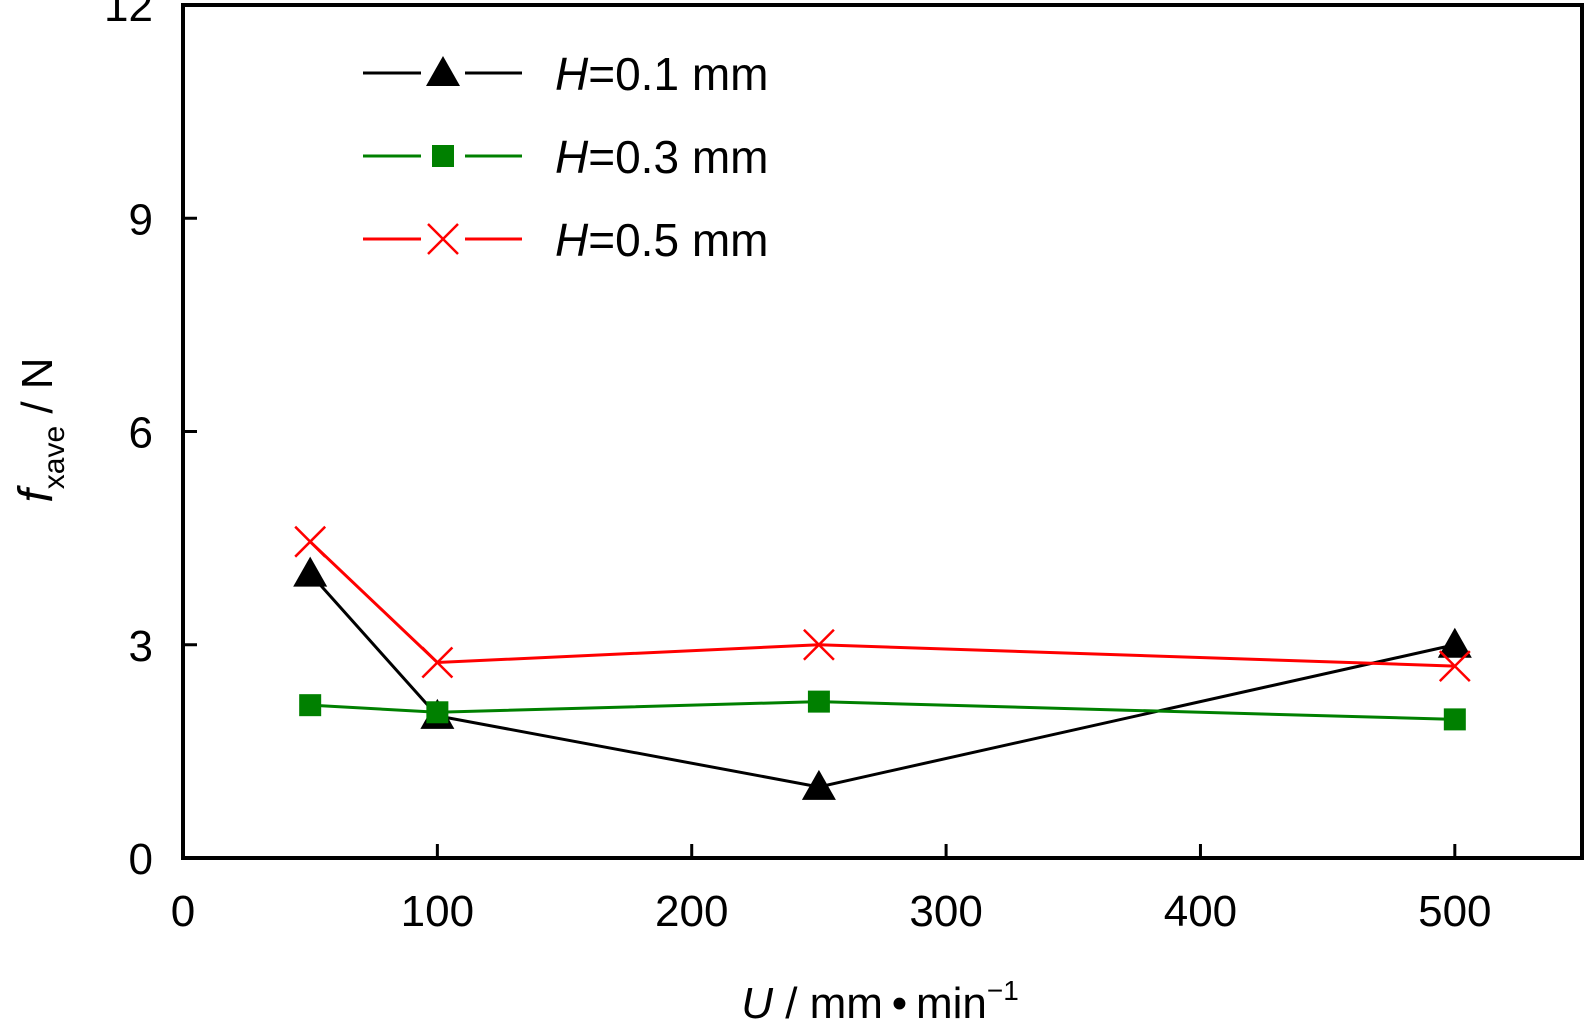 This screenshot has width=1589, height=1030. I want to click on x-axis-title-sup: −1, so click(1003, 990).